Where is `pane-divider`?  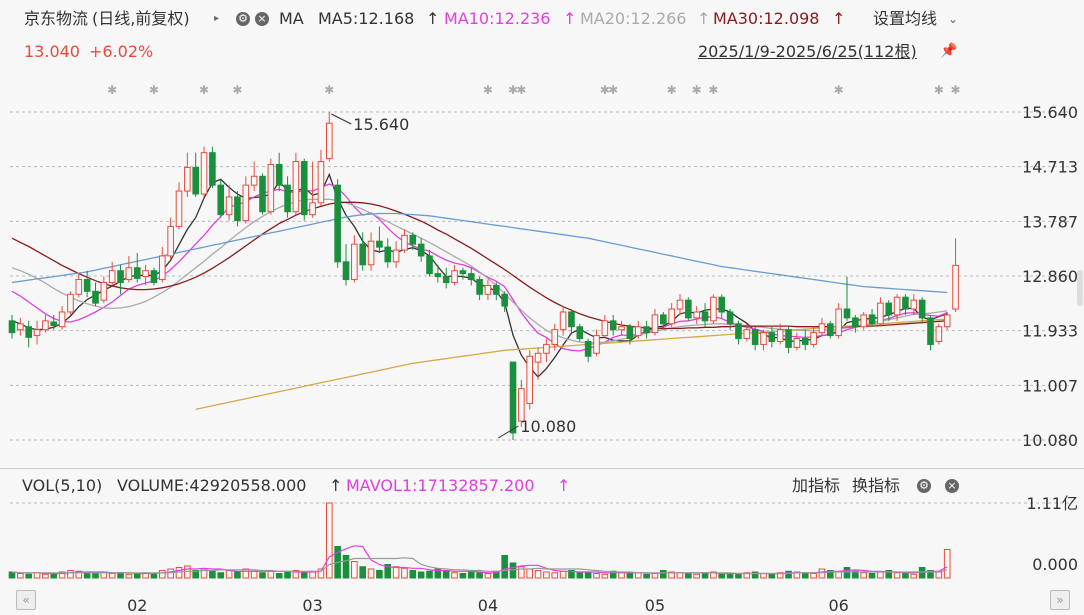
pane-divider is located at coordinates (542, 468).